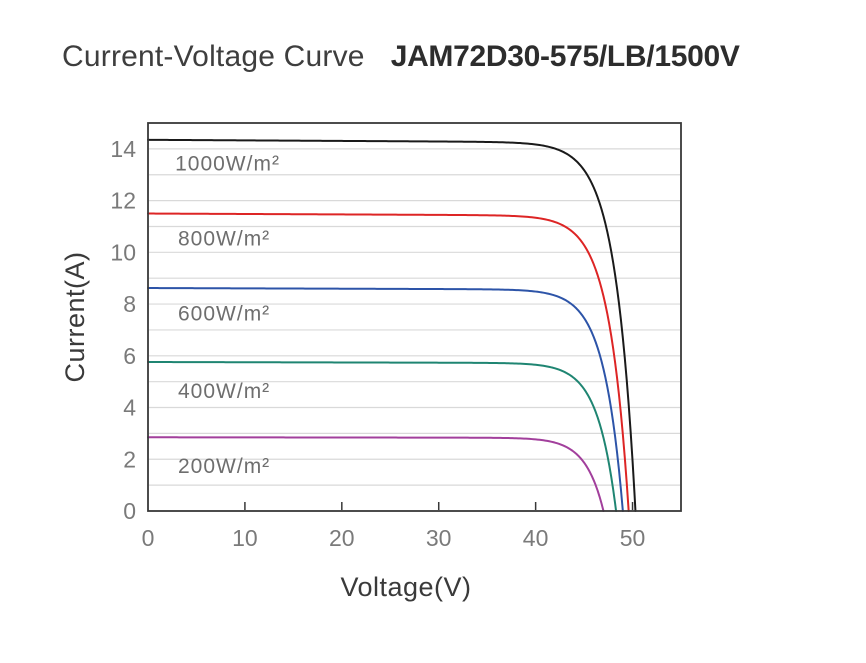 This screenshot has height=663, width=866. Describe the element at coordinates (342, 538) in the screenshot. I see `x-tick-label: 20` at that location.